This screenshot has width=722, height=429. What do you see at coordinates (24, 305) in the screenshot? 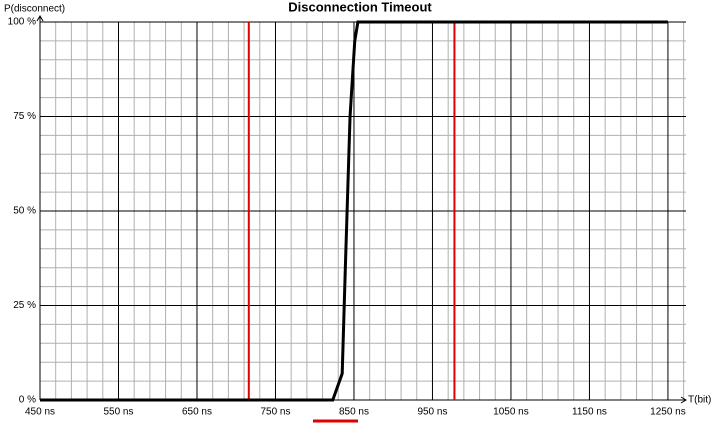
I see `y-tick-label: 25 %` at bounding box center [24, 305].